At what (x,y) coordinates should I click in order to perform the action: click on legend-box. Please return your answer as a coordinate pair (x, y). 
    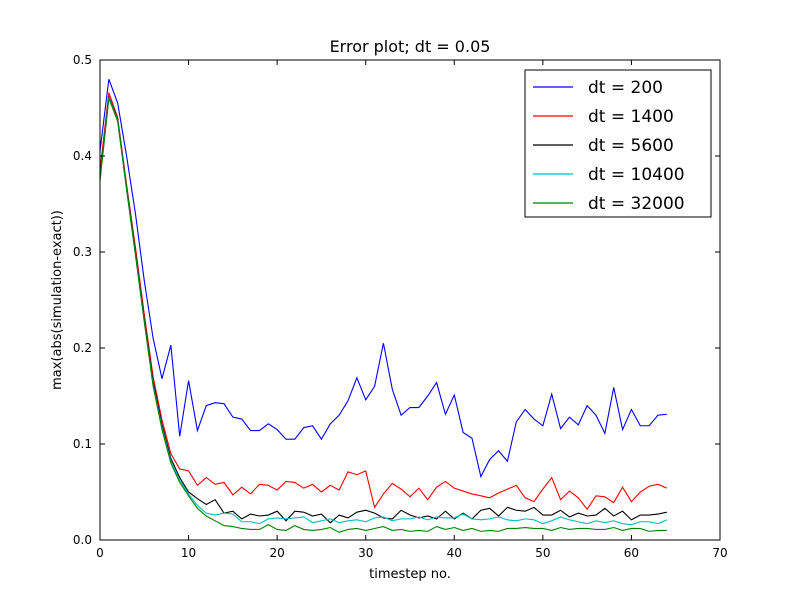
    Looking at the image, I should click on (618, 143).